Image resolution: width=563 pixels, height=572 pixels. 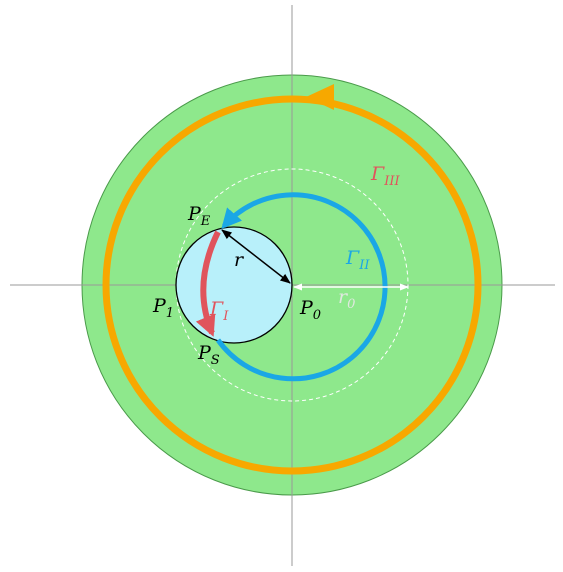 I want to click on label: PS, so click(x=208, y=355).